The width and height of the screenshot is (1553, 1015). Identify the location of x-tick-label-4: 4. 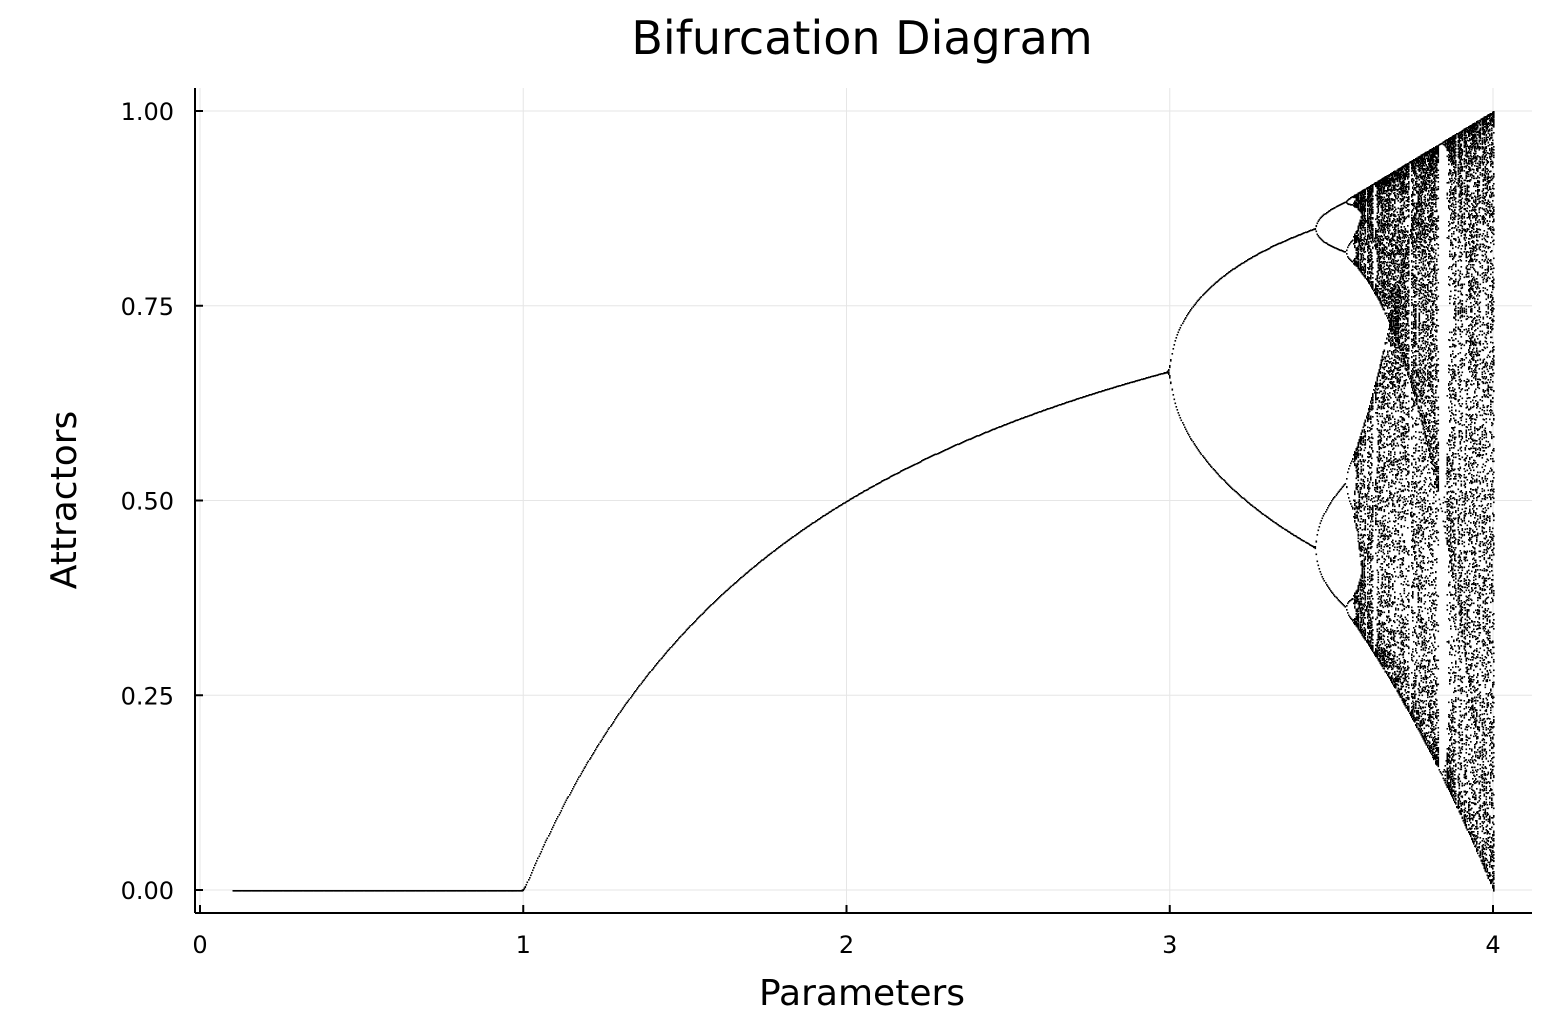
(1492, 945).